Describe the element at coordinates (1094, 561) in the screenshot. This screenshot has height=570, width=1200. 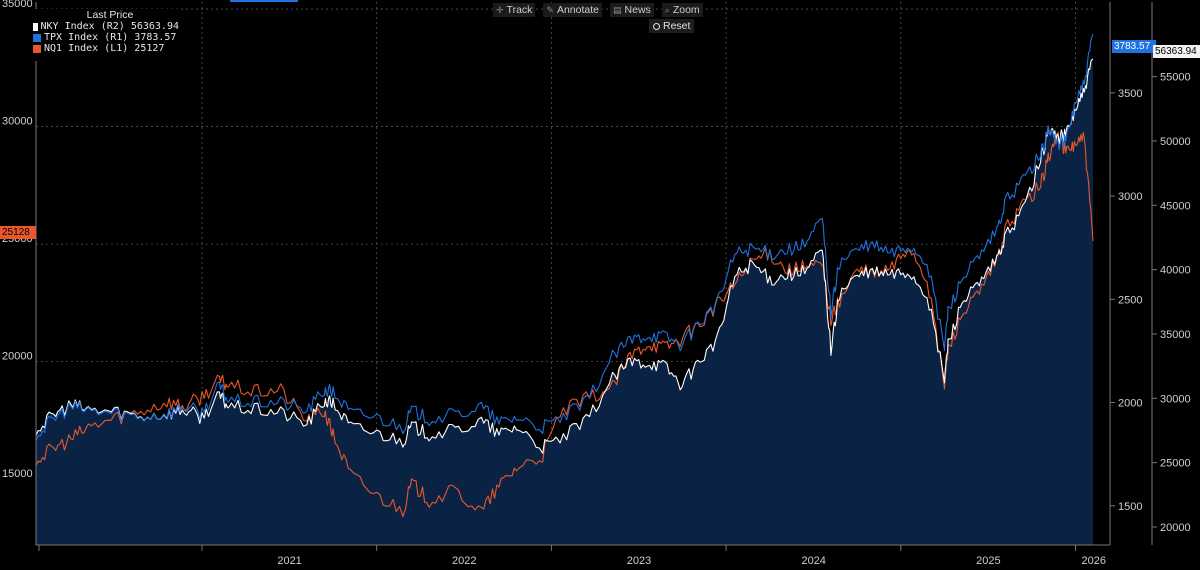
I see `tick-label-x-5: 2026` at that location.